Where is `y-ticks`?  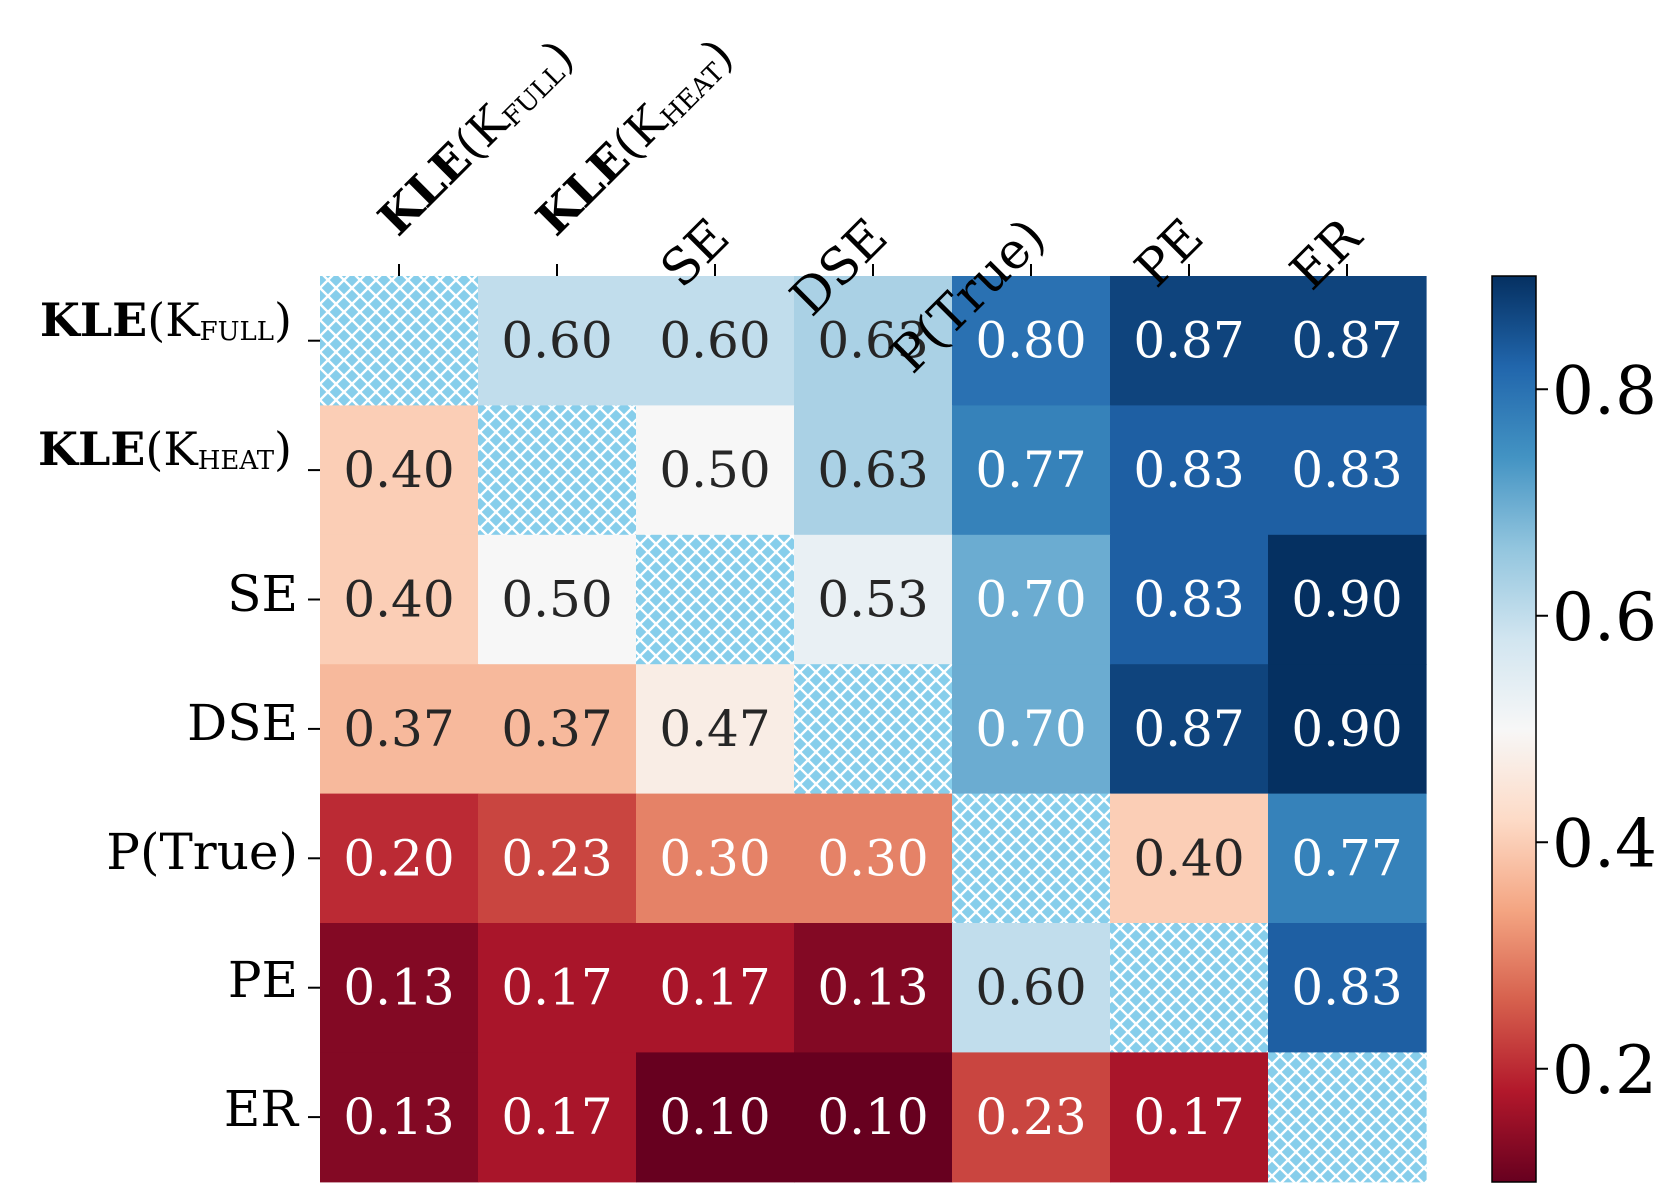 y-ticks is located at coordinates (314, 729).